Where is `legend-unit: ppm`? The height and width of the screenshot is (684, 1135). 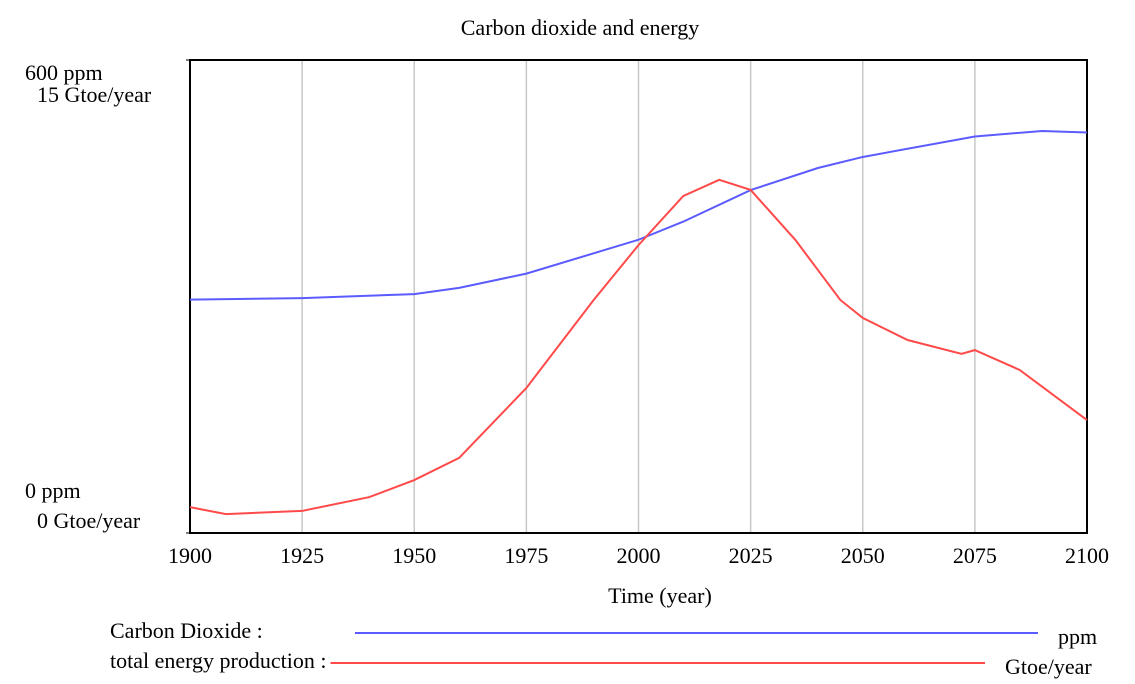 legend-unit: ppm is located at coordinates (1077, 636).